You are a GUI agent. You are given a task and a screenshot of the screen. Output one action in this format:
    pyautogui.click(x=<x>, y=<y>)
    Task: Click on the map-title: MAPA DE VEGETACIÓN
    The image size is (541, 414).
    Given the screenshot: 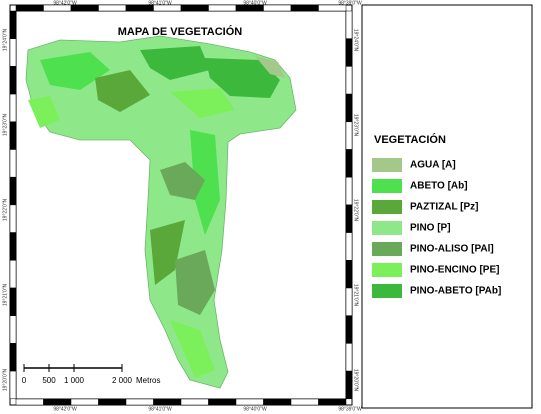 What is the action you would take?
    pyautogui.click(x=180, y=31)
    